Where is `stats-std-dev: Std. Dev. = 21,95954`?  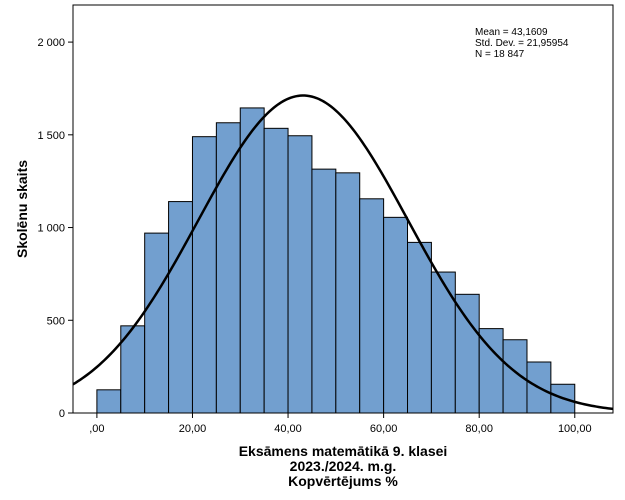 stats-std-dev: Std. Dev. = 21,95954 is located at coordinates (522, 43).